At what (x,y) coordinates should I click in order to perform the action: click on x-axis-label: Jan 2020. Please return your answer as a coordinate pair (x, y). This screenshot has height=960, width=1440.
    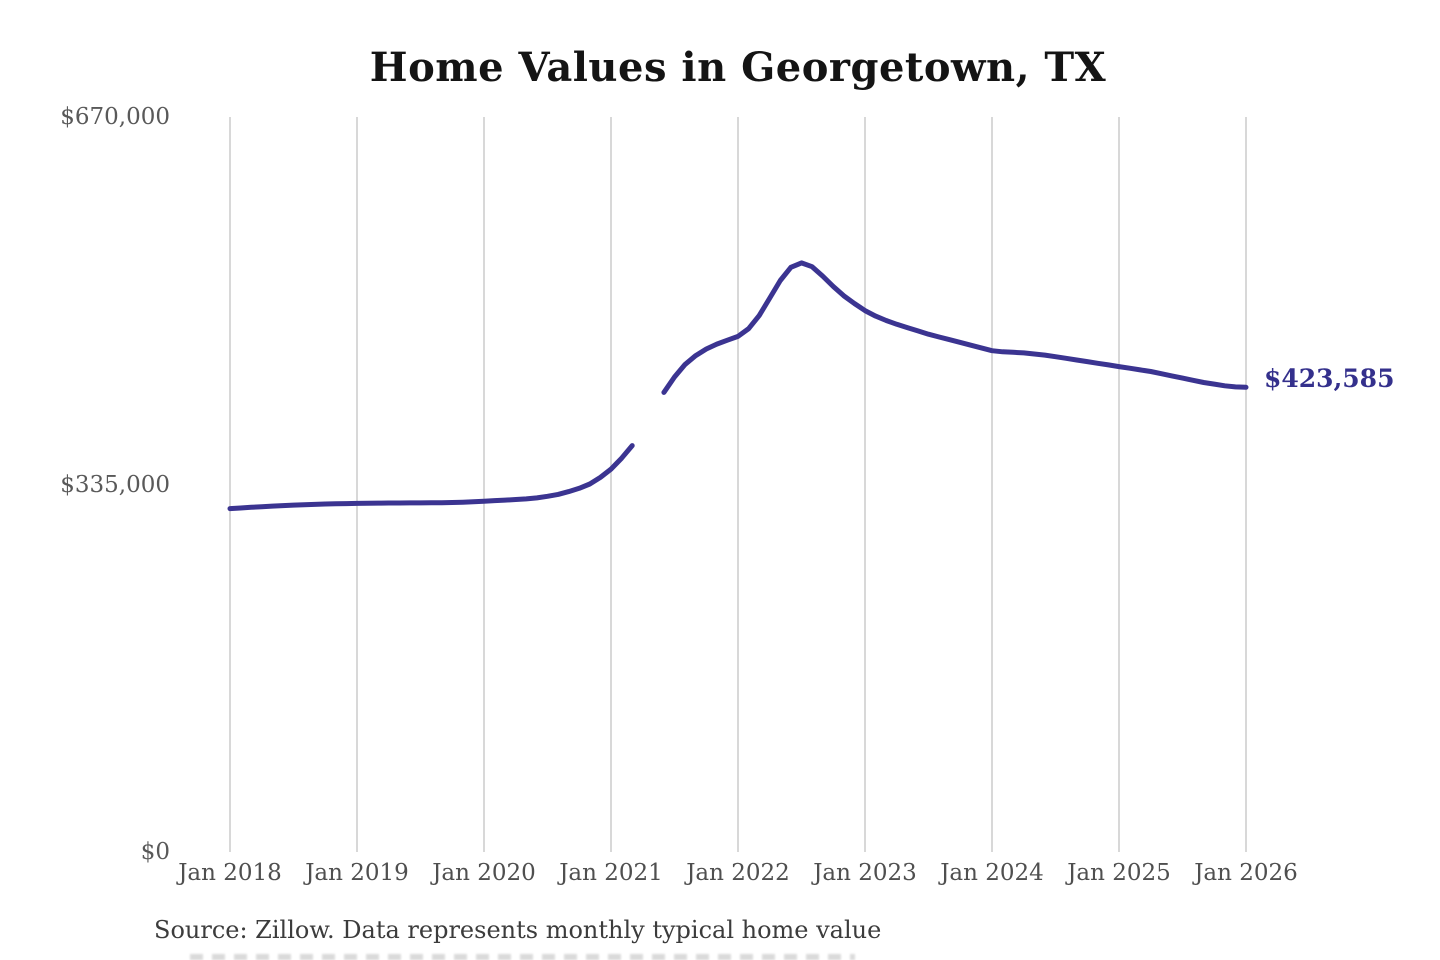
    Looking at the image, I should click on (484, 873).